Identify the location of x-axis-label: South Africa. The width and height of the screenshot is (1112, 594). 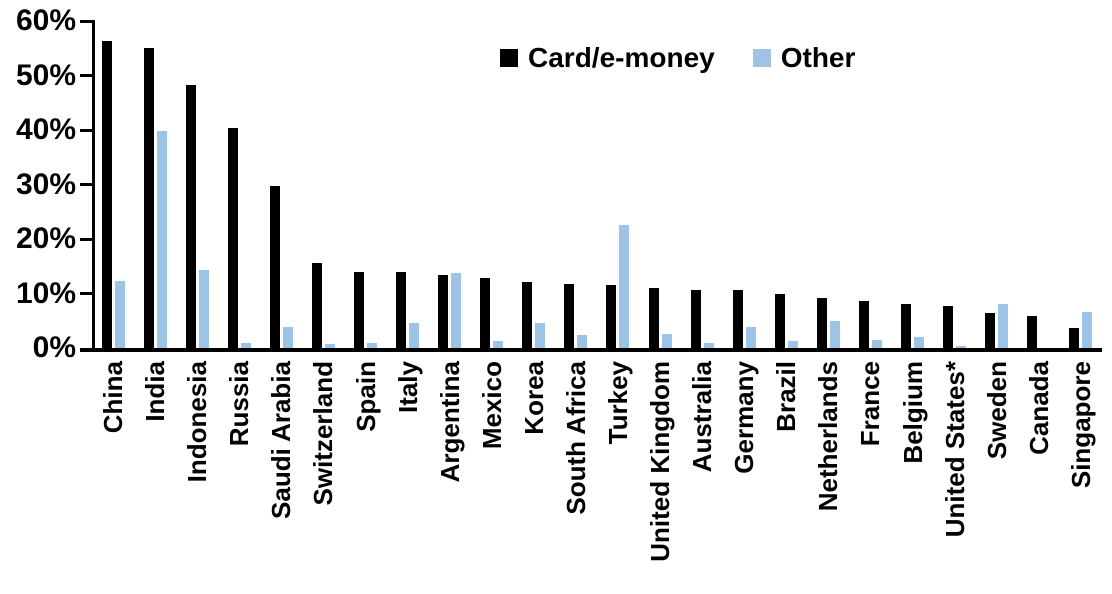
(575, 438).